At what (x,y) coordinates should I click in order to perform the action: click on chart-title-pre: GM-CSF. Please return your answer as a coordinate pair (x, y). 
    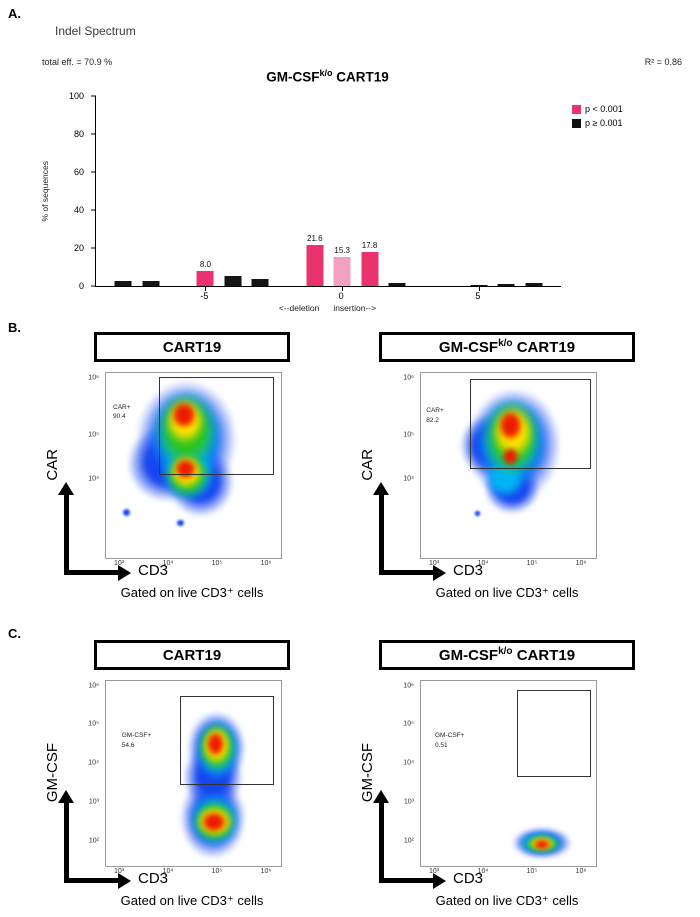
    Looking at the image, I should click on (293, 77).